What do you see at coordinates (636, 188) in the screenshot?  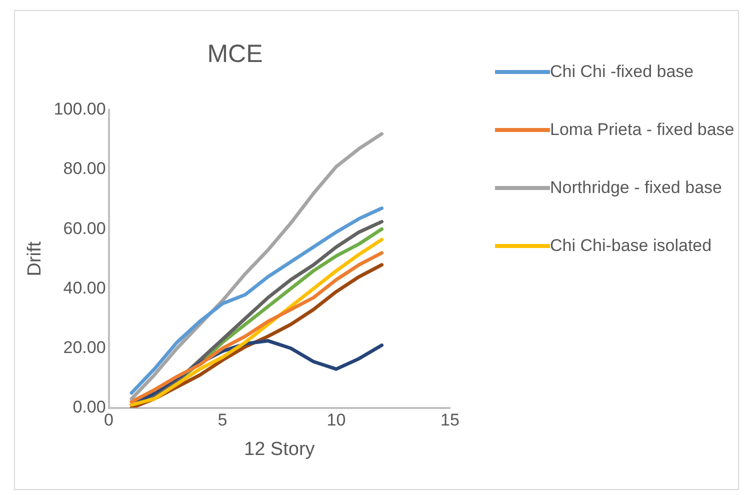 I see `legend-label: Northridge - fixed base` at bounding box center [636, 188].